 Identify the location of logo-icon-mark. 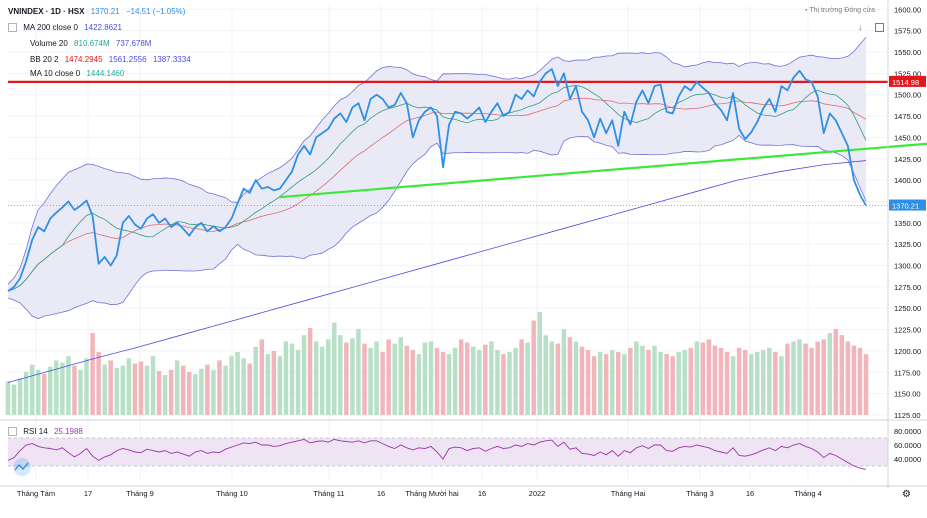
(21, 466).